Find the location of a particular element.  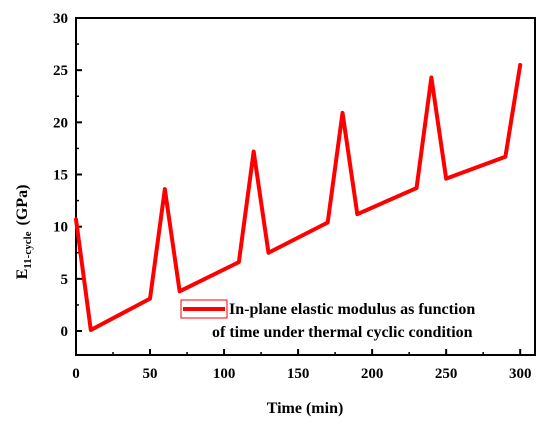

legend-label-line1: In-plane elastic modulus as function is located at coordinates (352, 309).